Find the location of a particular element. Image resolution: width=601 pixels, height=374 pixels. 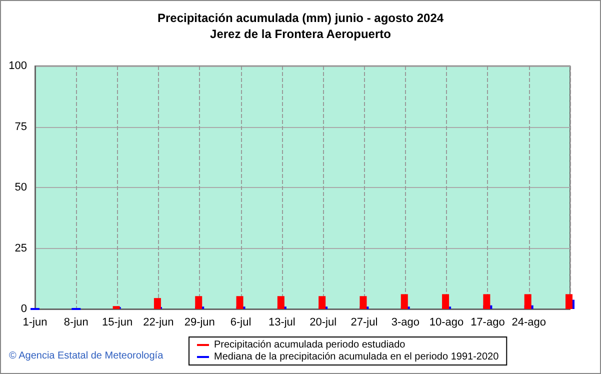

x-tick-label: 13-jul is located at coordinates (282, 322).